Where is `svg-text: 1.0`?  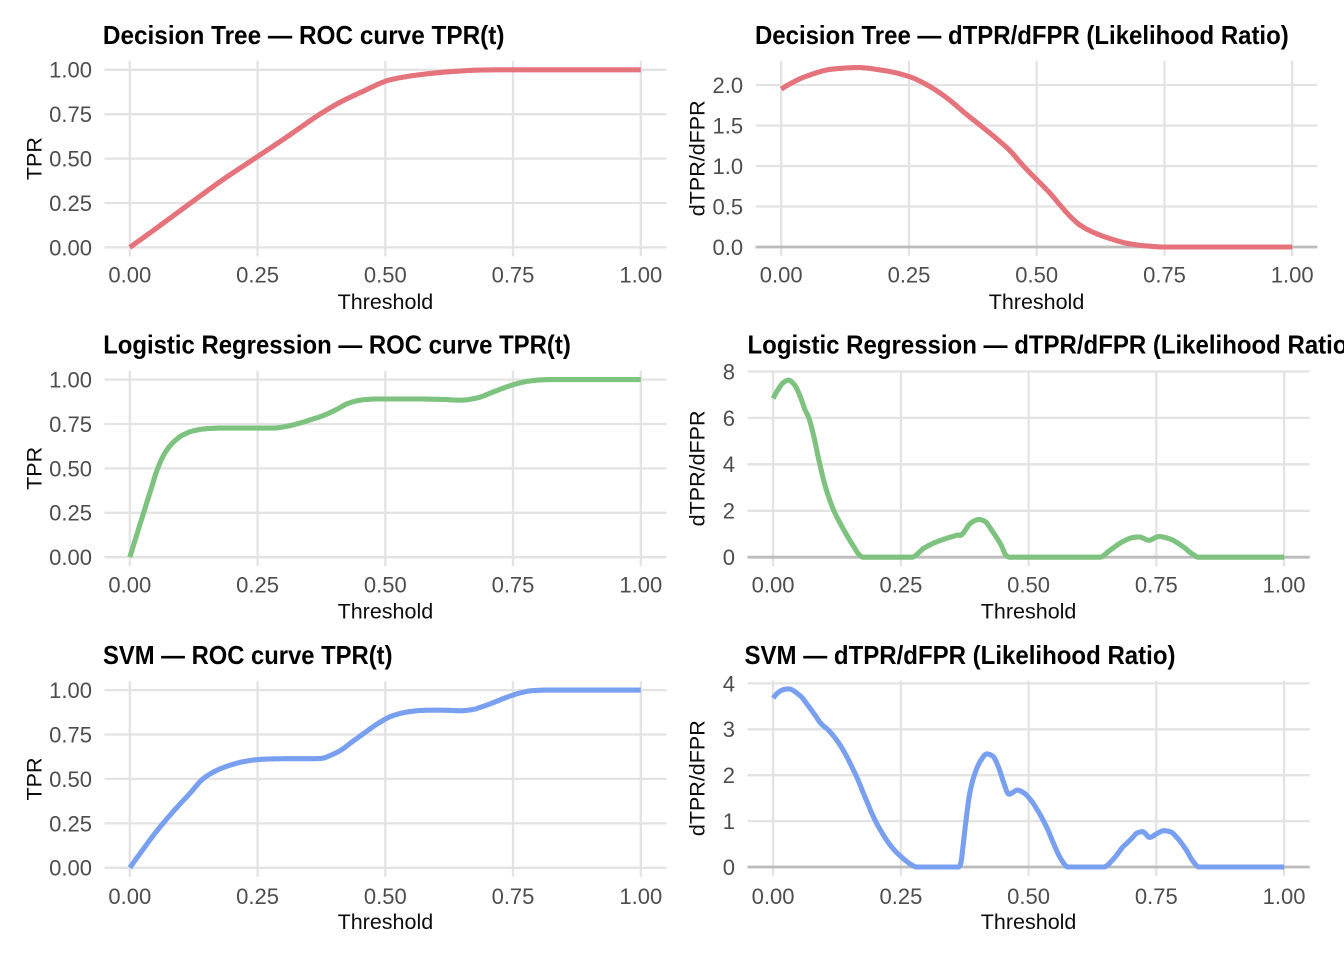 svg-text: 1.0 is located at coordinates (728, 166).